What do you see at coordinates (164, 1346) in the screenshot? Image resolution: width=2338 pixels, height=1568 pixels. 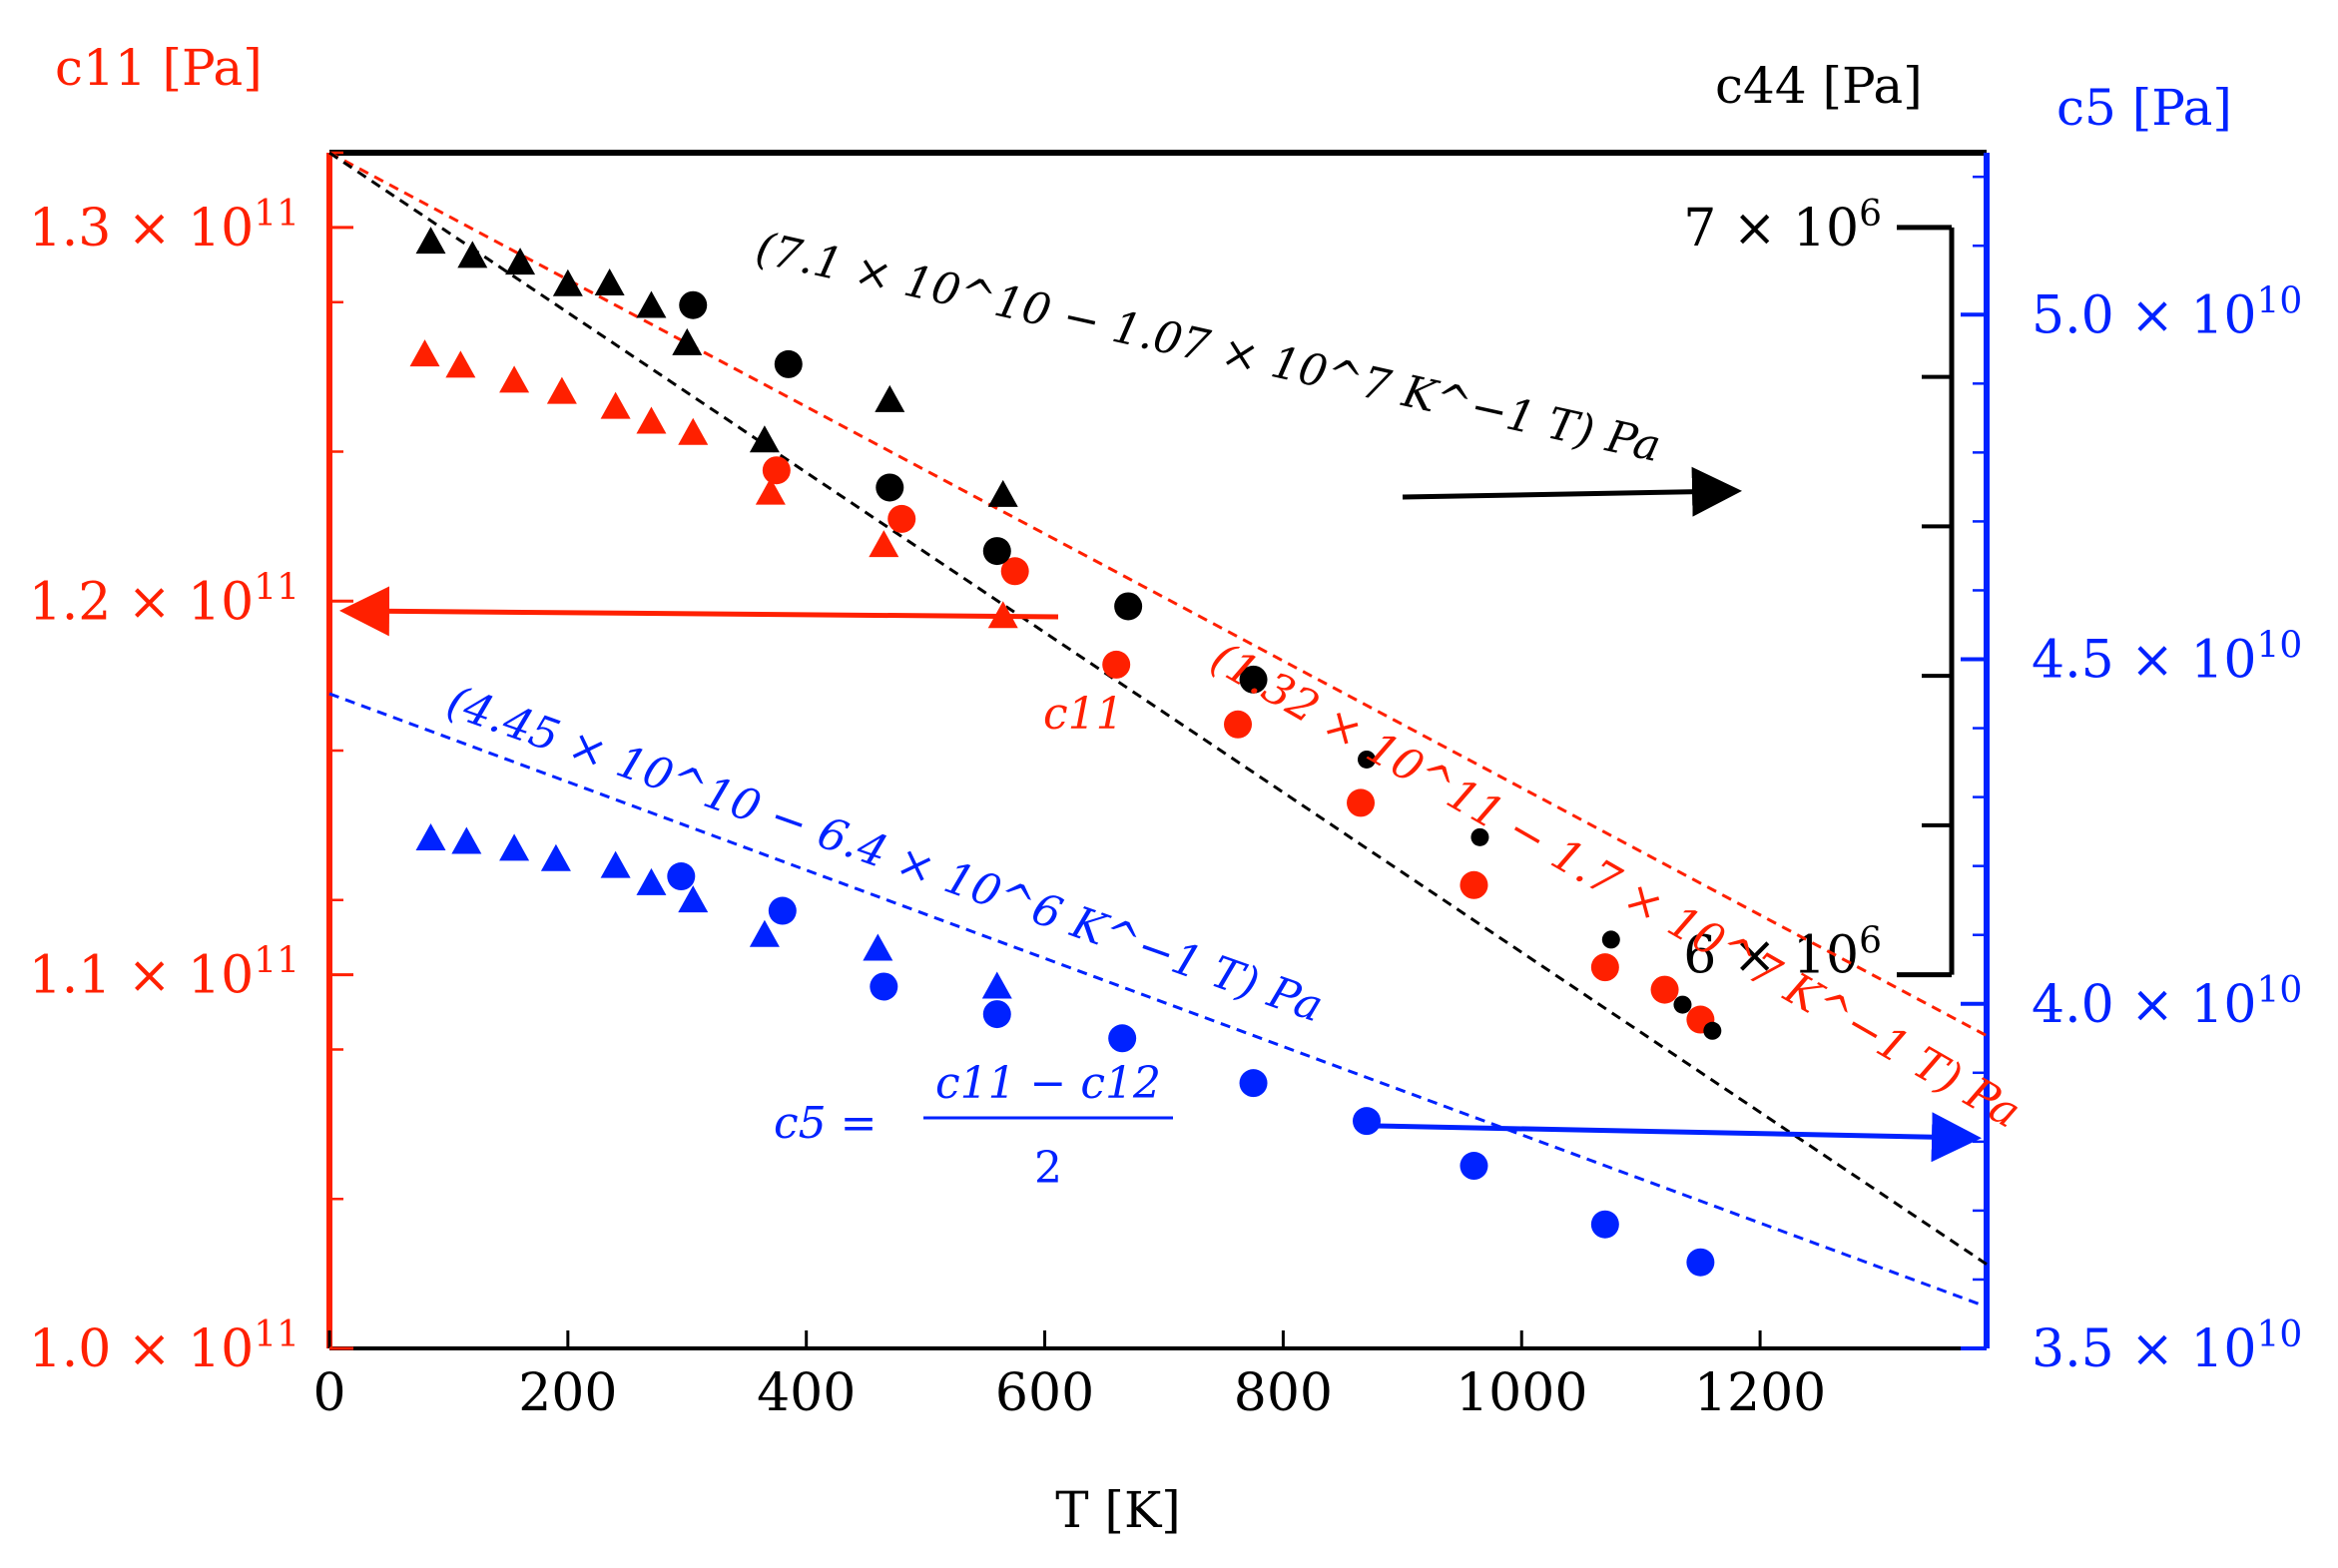 I see `c11-tick-label: 1.0 × 10¹¹` at bounding box center [164, 1346].